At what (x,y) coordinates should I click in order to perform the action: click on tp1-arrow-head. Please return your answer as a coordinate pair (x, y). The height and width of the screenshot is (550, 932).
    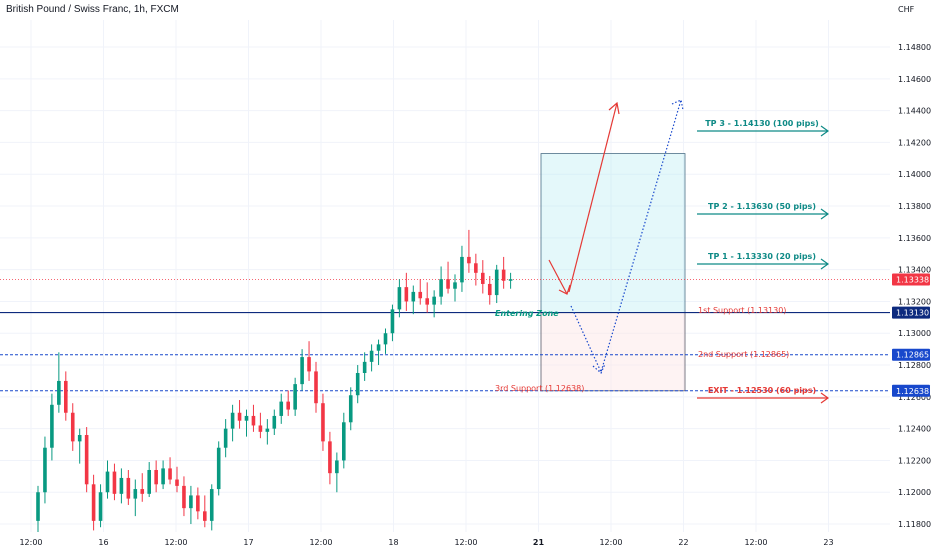
    Looking at the image, I should click on (825, 264).